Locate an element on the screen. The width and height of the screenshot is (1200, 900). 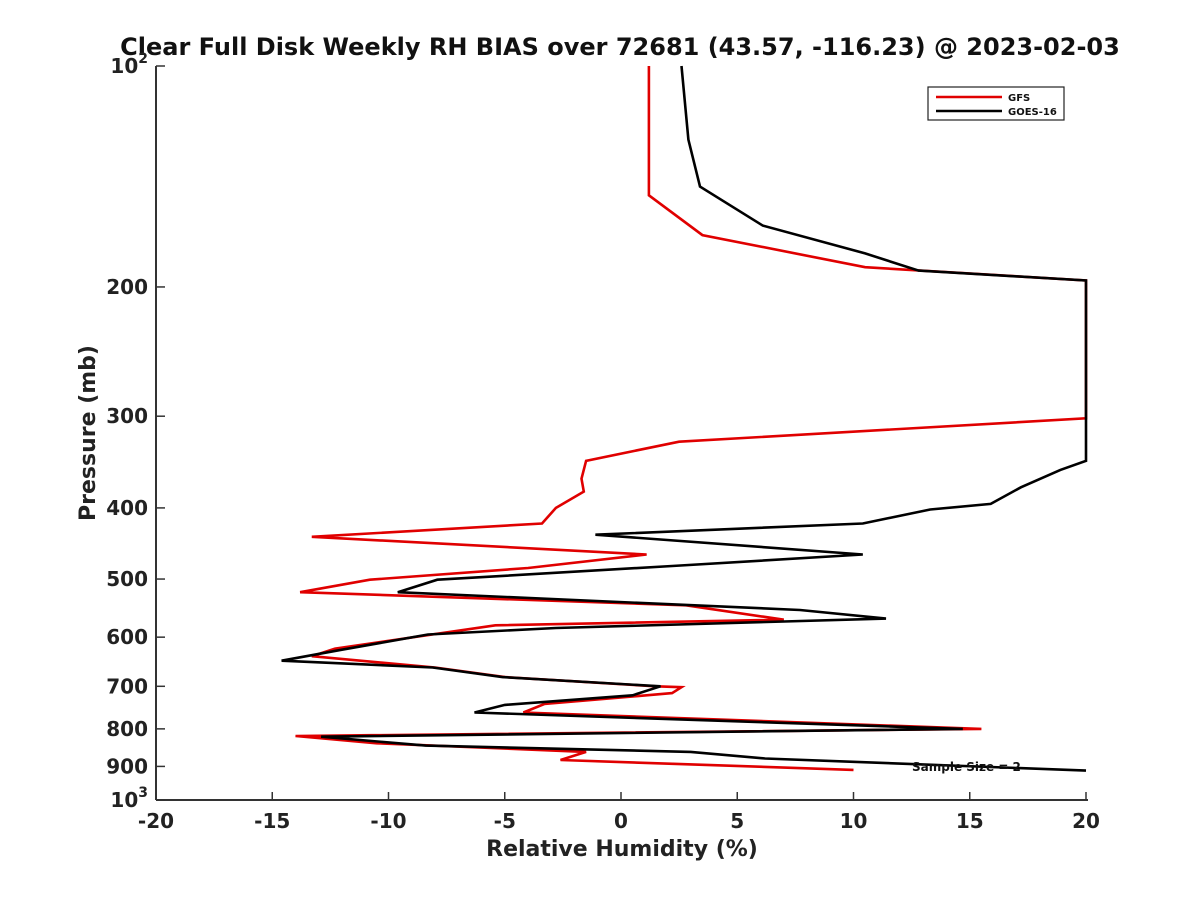
y-tick-label: 700 is located at coordinates (127, 686).